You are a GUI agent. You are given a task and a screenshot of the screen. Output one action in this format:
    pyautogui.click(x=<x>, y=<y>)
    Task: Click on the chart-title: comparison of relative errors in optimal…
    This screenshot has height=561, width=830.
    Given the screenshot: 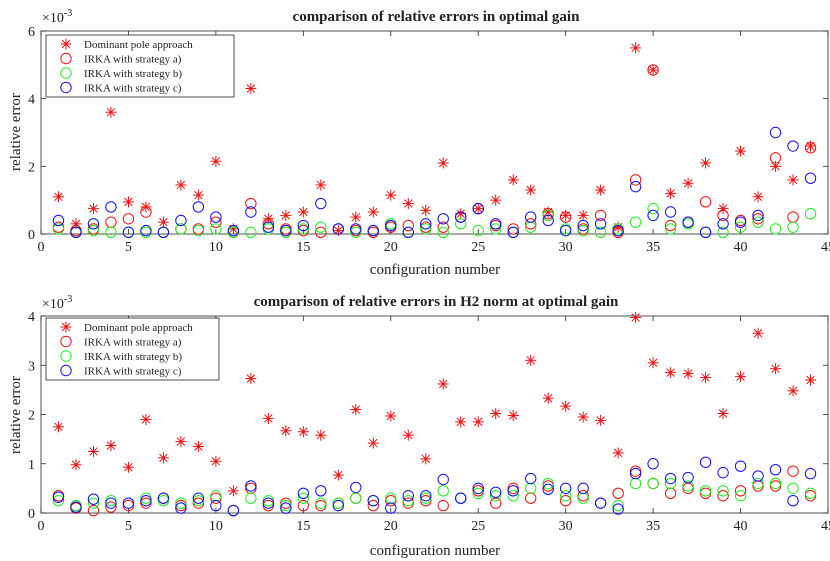 What is the action you would take?
    pyautogui.click(x=437, y=17)
    